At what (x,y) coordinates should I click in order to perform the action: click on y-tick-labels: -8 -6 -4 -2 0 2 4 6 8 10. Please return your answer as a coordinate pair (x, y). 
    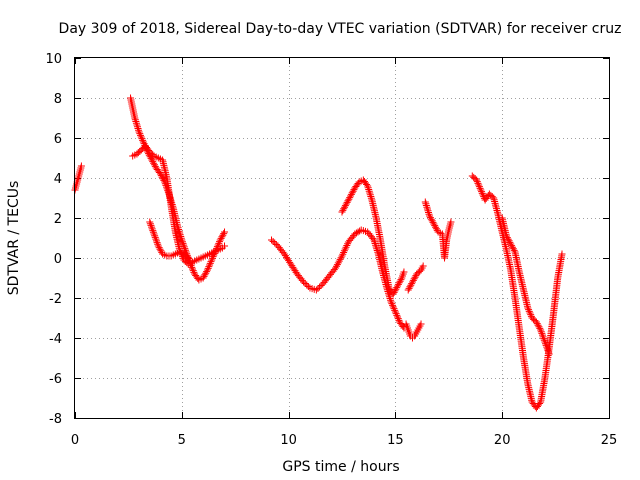
    Looking at the image, I should click on (53, 239).